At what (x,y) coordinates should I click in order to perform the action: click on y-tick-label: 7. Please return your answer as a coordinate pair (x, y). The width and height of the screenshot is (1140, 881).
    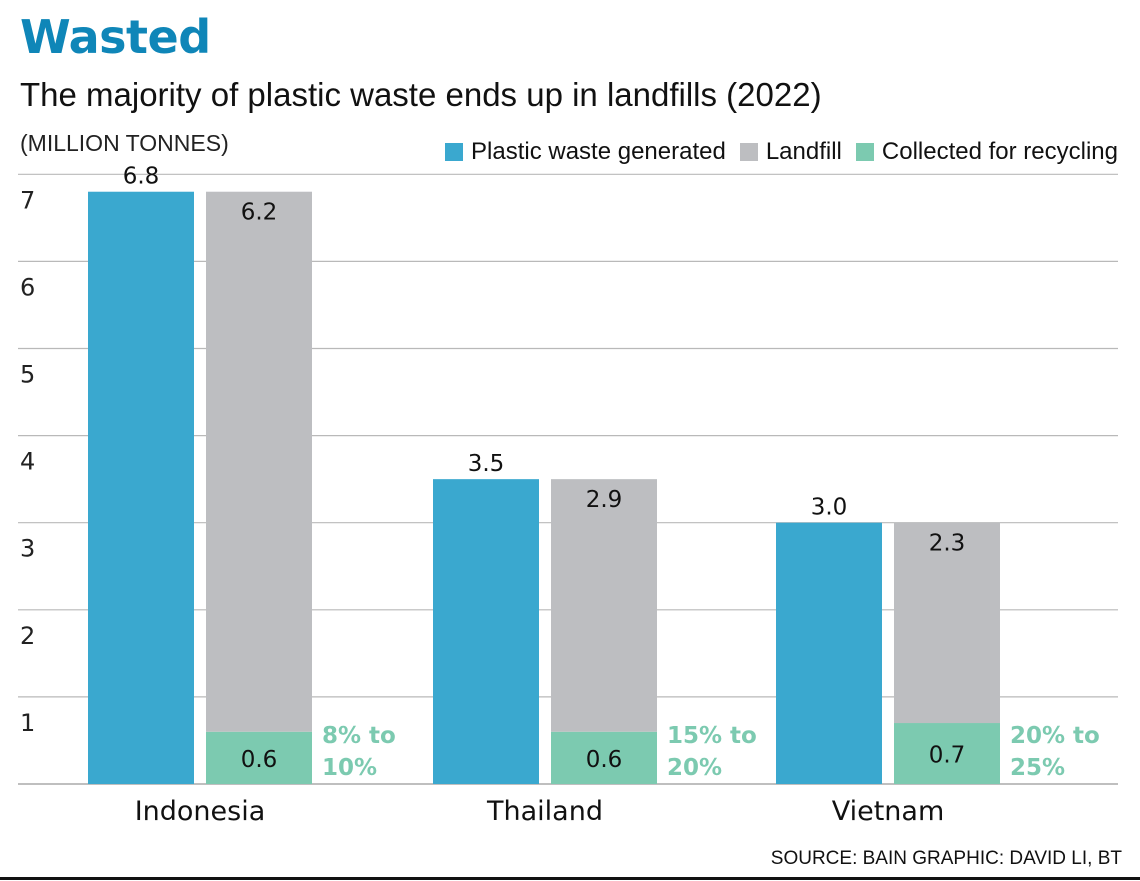
    Looking at the image, I should click on (27, 200).